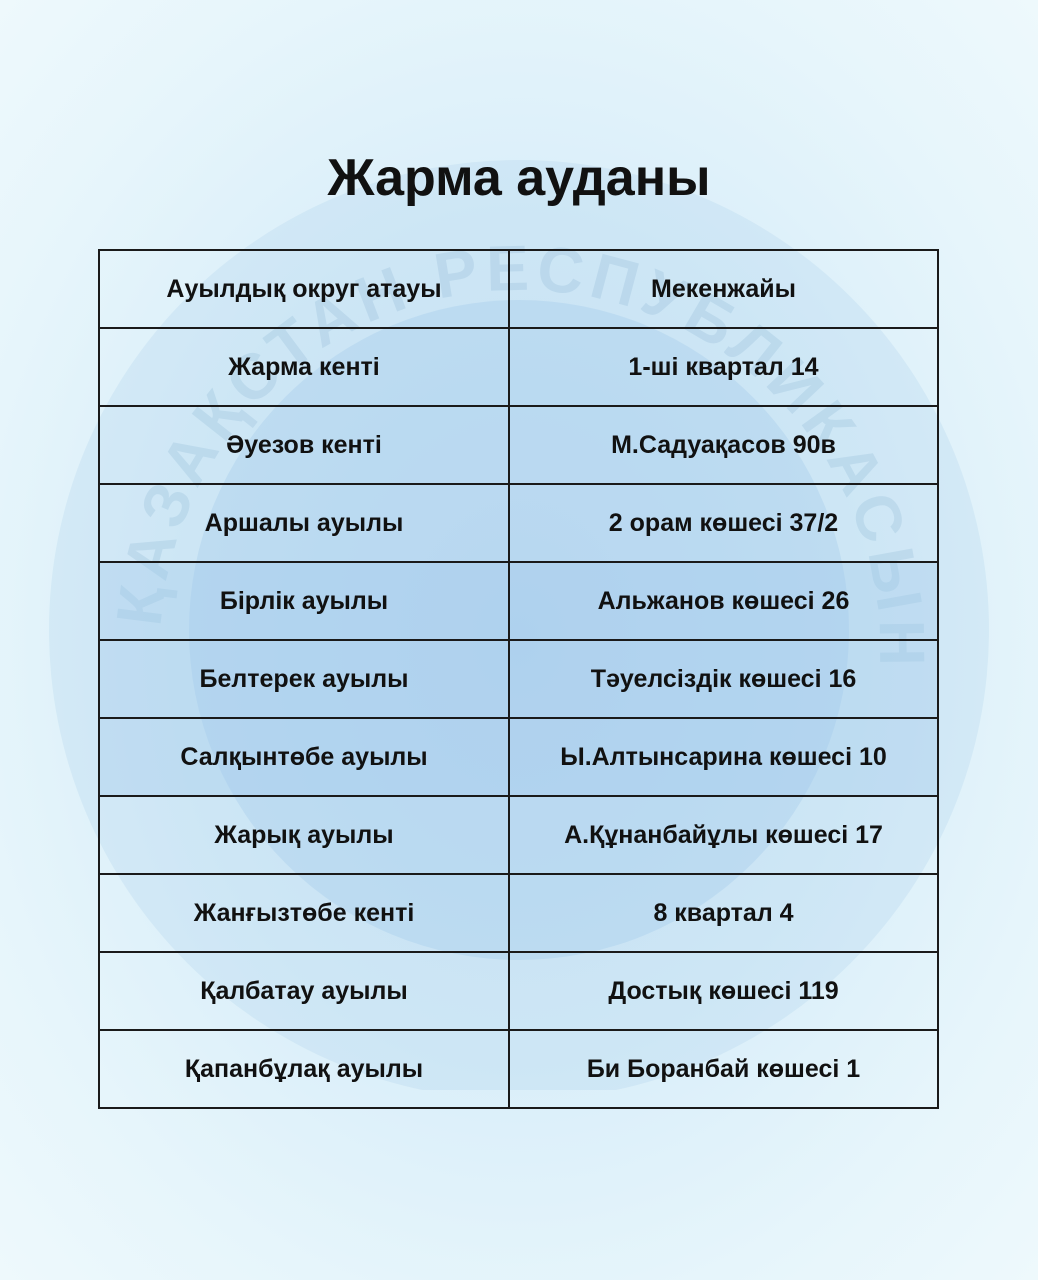 The height and width of the screenshot is (1280, 1038). I want to click on table-row: Белтерек ауылы Тәуелсіздік көшесі 16, so click(518, 679).